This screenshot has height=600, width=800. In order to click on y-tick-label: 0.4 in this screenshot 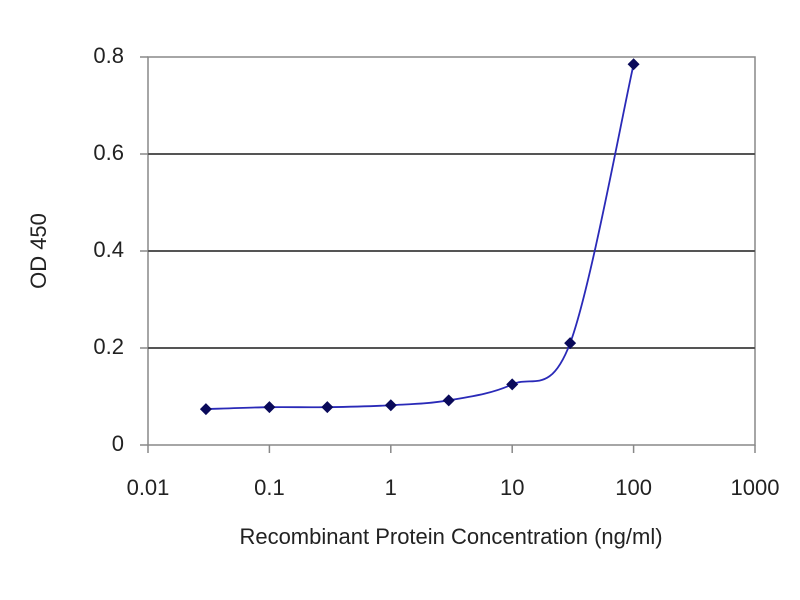, I will do `click(108, 249)`.